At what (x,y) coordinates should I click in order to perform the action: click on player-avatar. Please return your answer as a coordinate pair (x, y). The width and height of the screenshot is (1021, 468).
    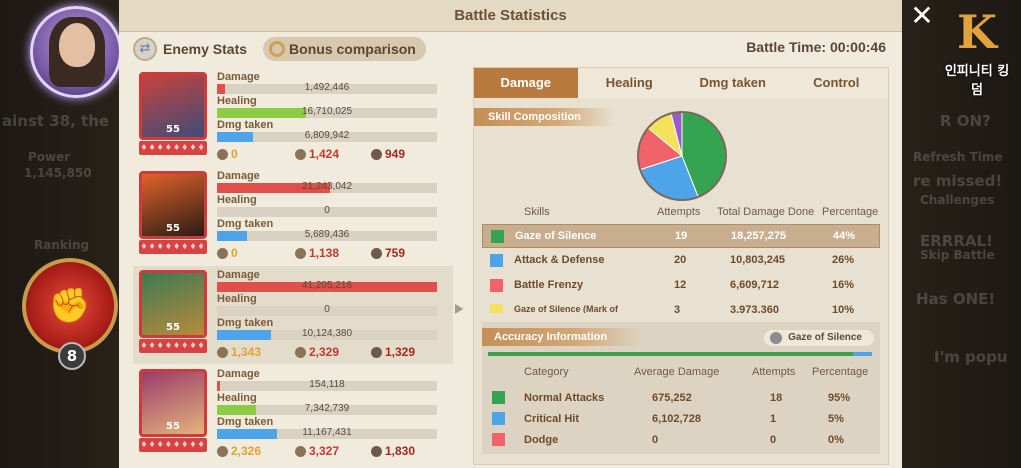
    Looking at the image, I should click on (76, 52).